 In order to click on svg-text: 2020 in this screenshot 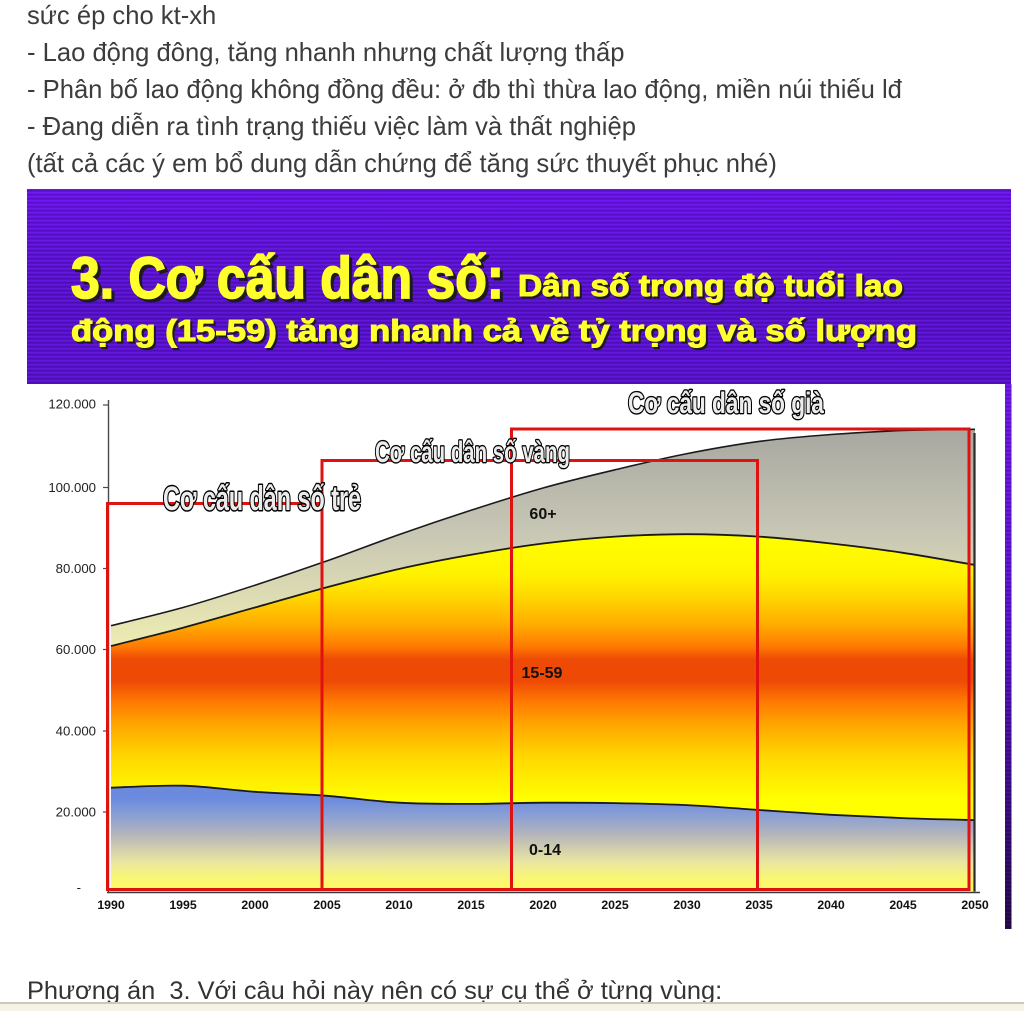, I will do `click(543, 905)`.